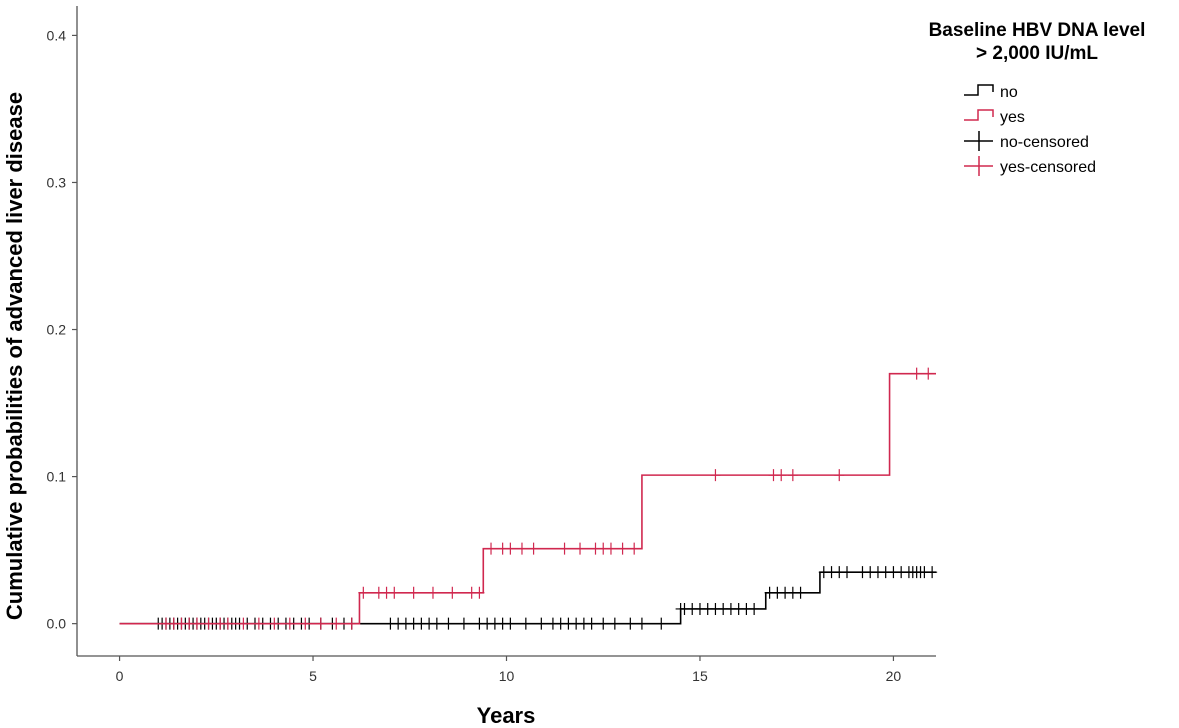  I want to click on y-tick-label: 0.1, so click(57, 477).